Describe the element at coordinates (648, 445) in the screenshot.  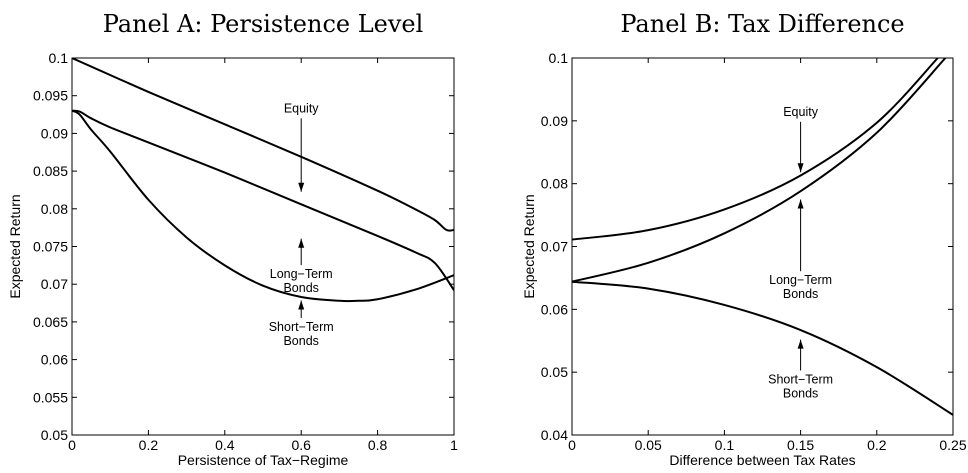
I see `x-tick-label: 0.05` at that location.